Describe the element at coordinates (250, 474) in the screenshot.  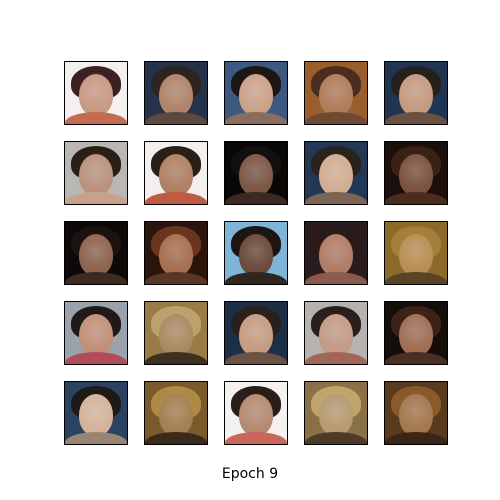
I see `figure-caption: Epoch 9` at that location.